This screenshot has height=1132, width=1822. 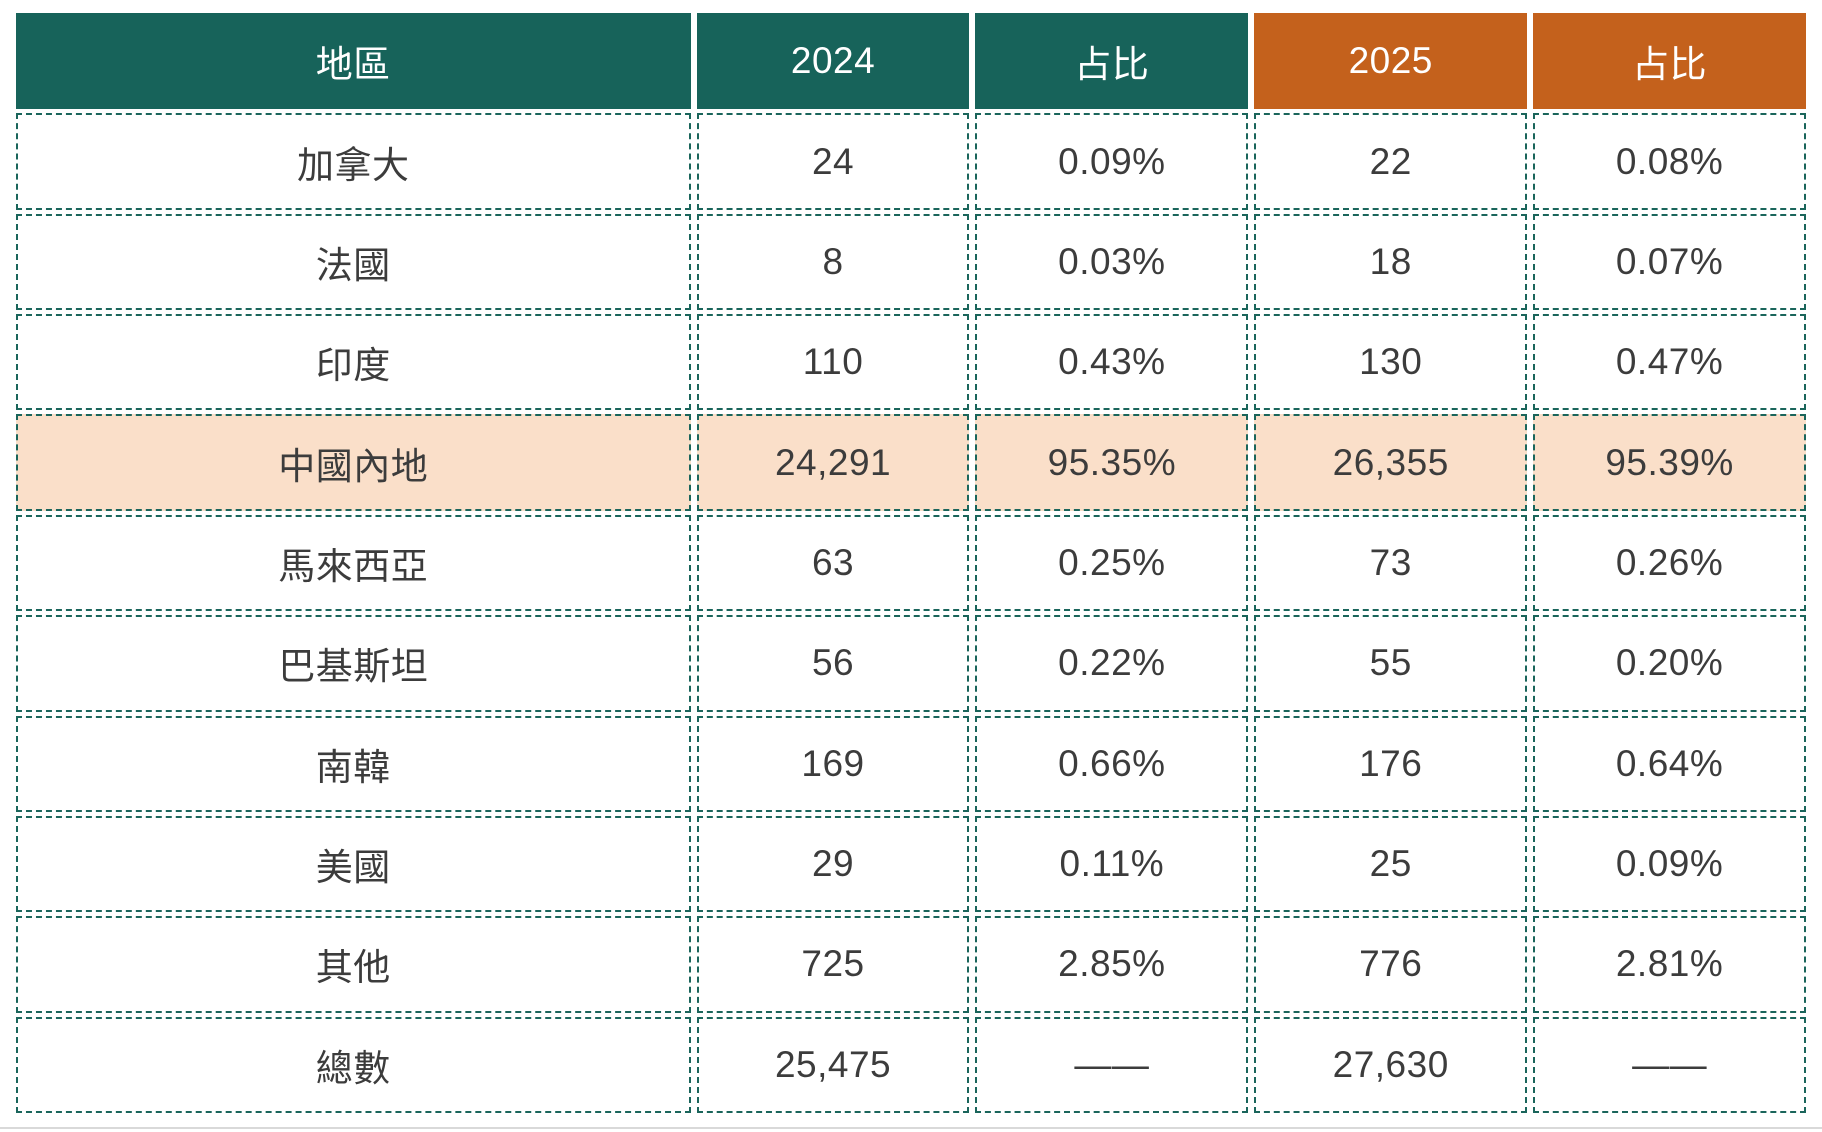 What do you see at coordinates (1391, 763) in the screenshot?
I see `value-2025-cell: 176` at bounding box center [1391, 763].